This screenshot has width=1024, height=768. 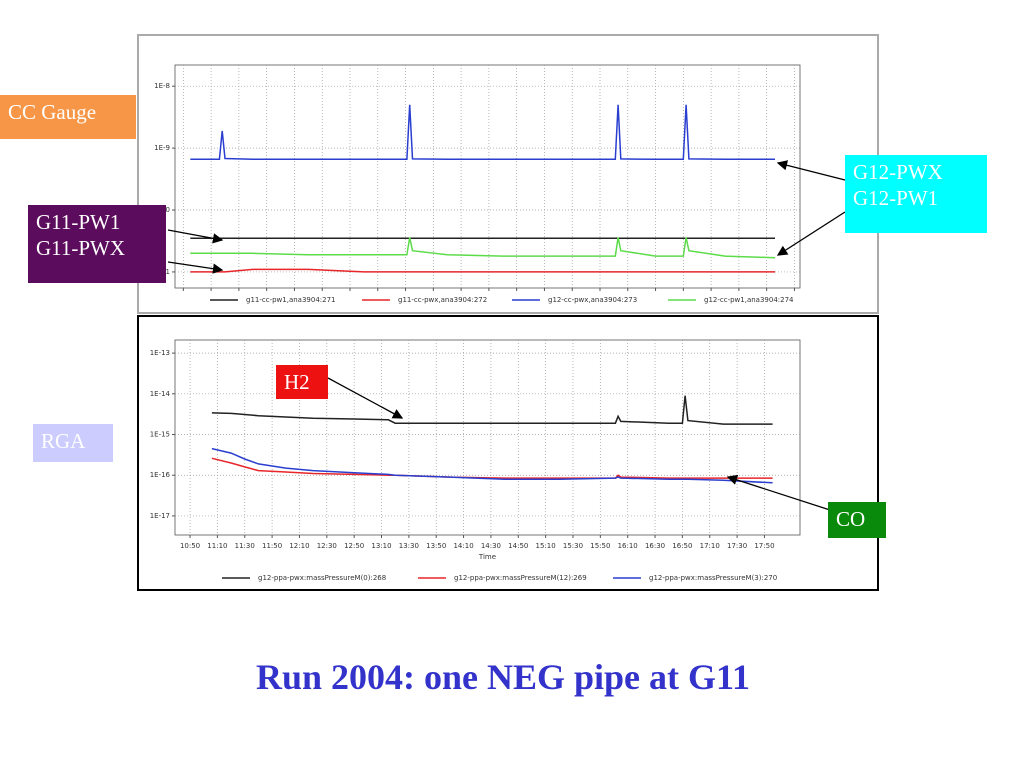 I want to click on x-tick-label: 12:50, so click(x=354, y=546).